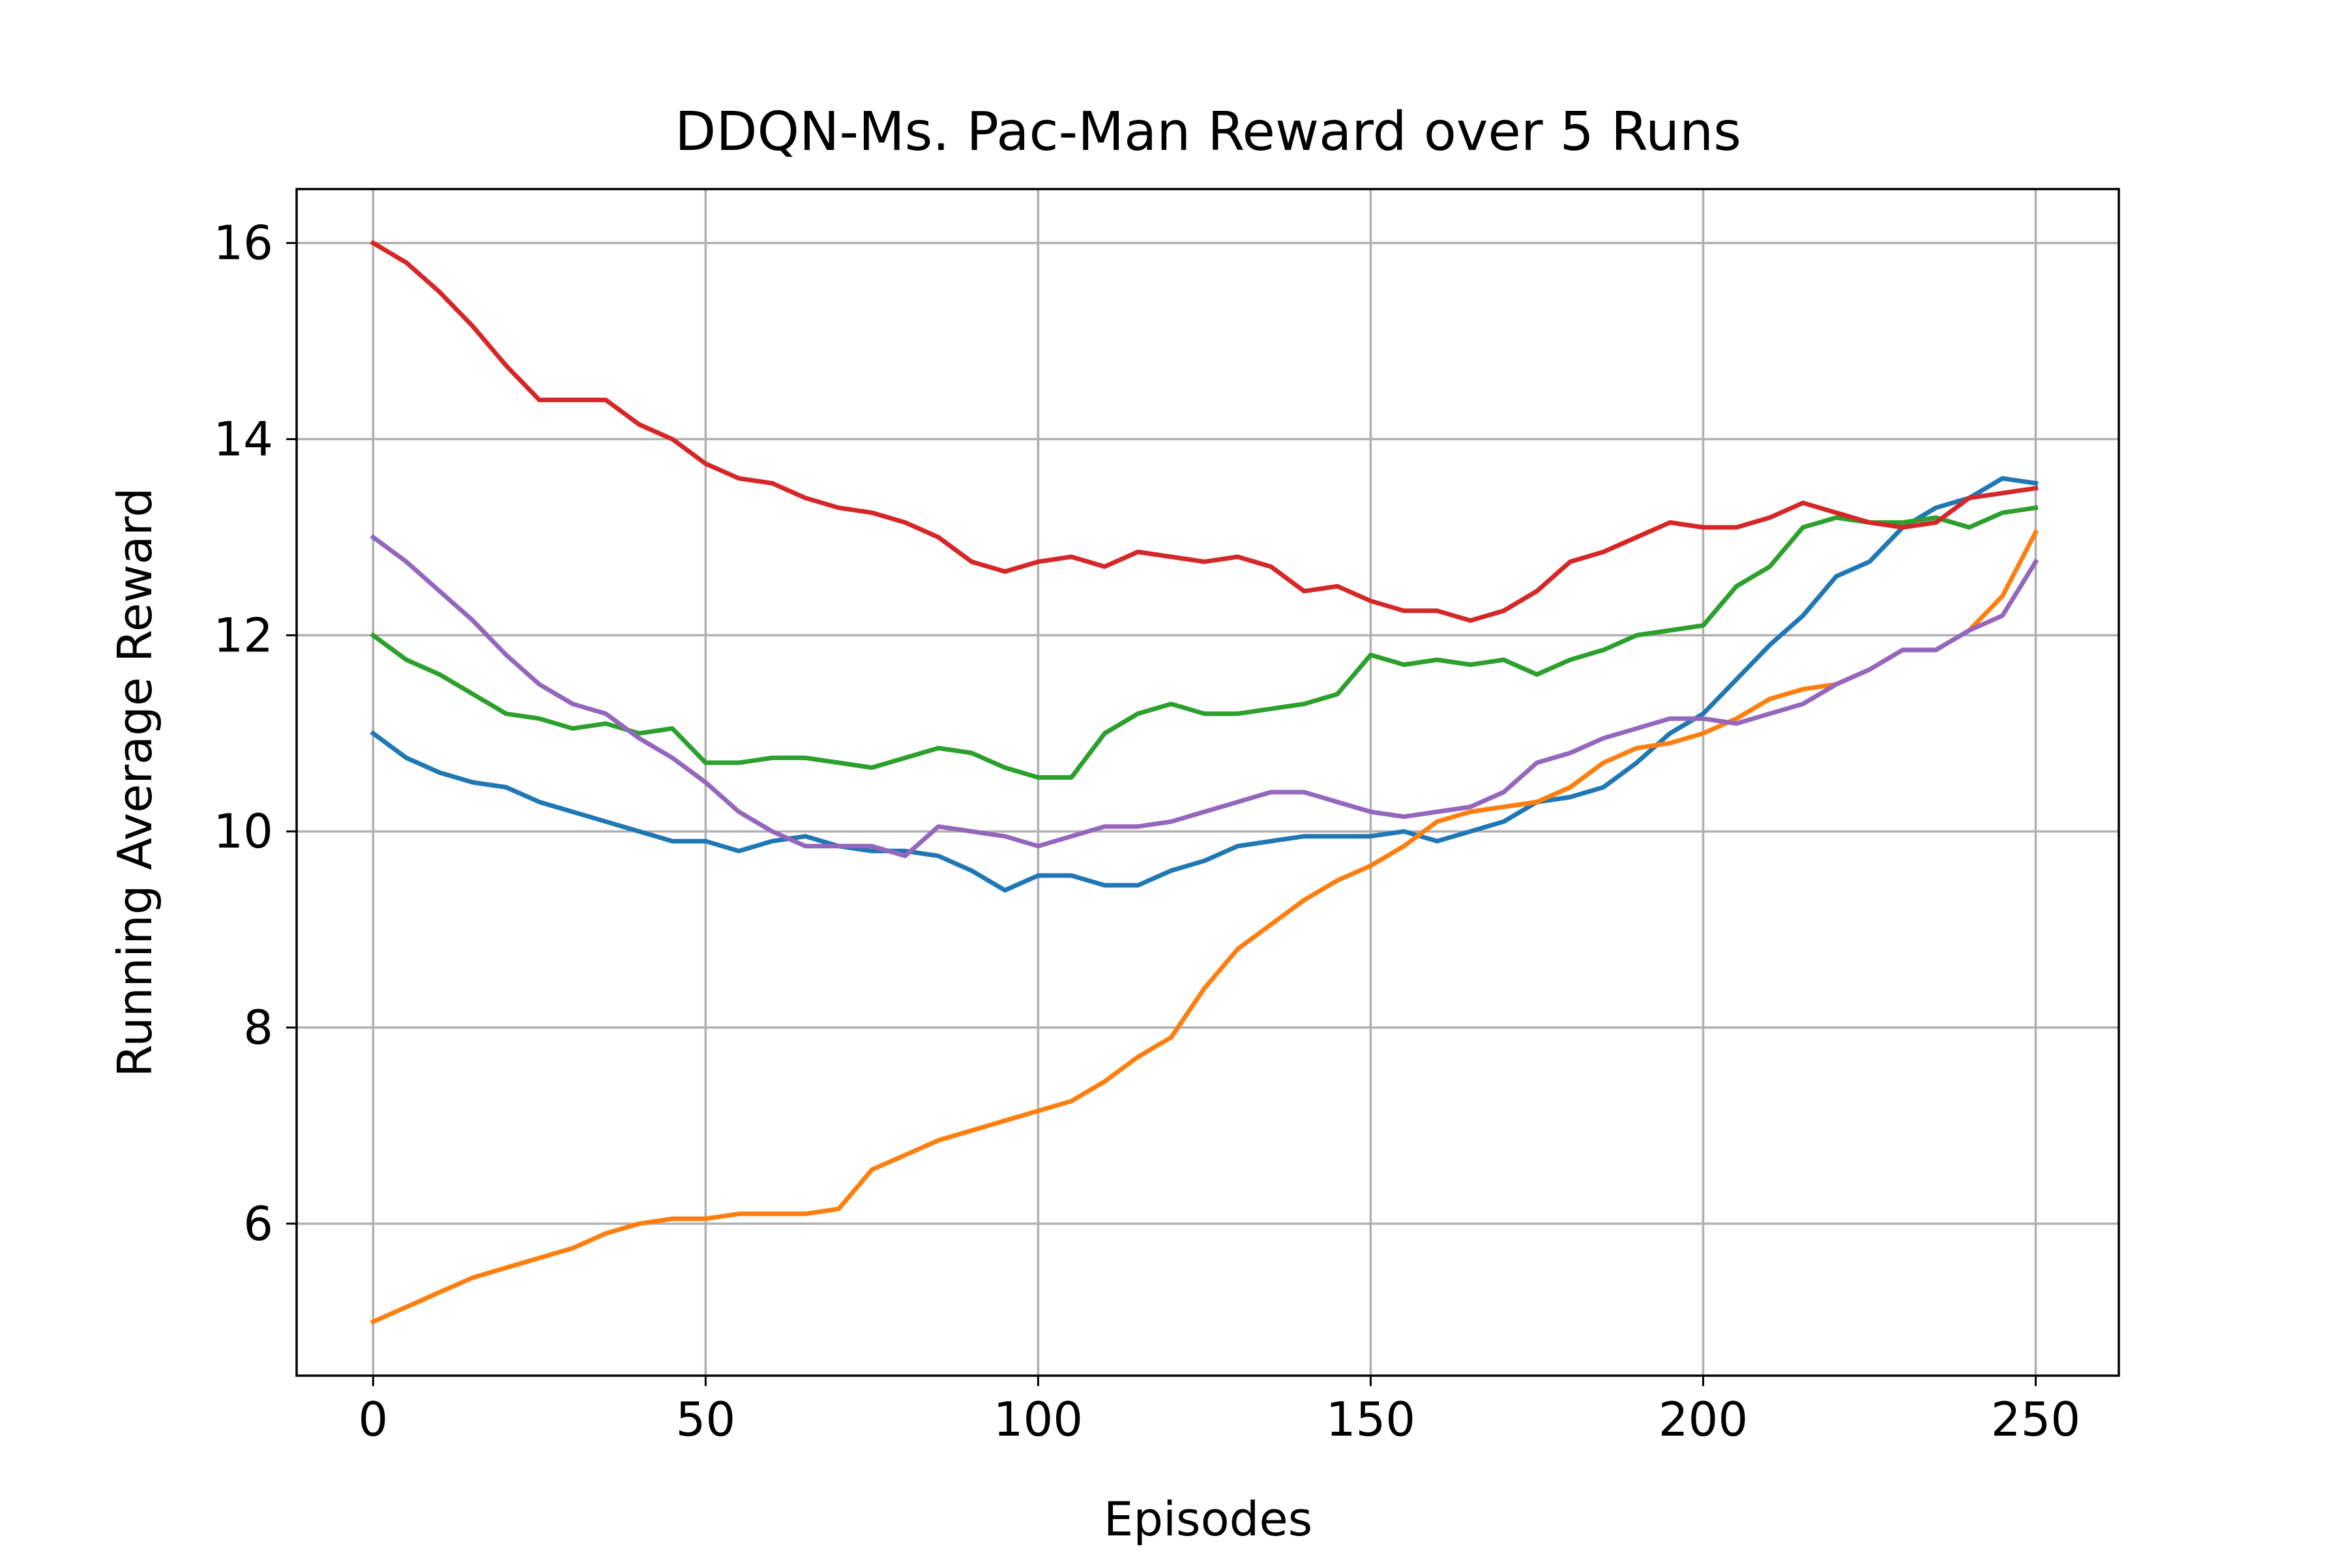 This screenshot has width=2347, height=1568. I want to click on y-tick-label: 10, so click(243, 831).